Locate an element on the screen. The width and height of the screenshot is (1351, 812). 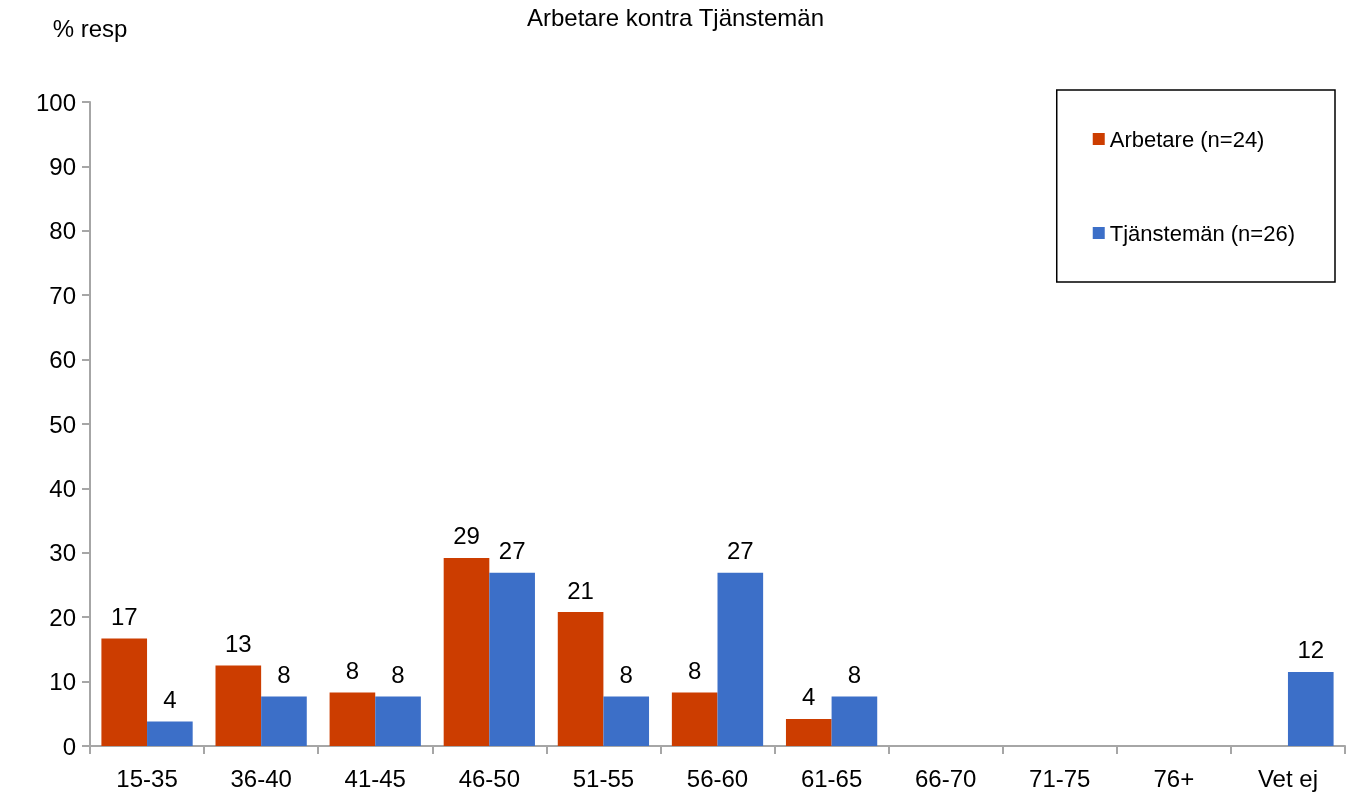
data-label: 12 is located at coordinates (1311, 650).